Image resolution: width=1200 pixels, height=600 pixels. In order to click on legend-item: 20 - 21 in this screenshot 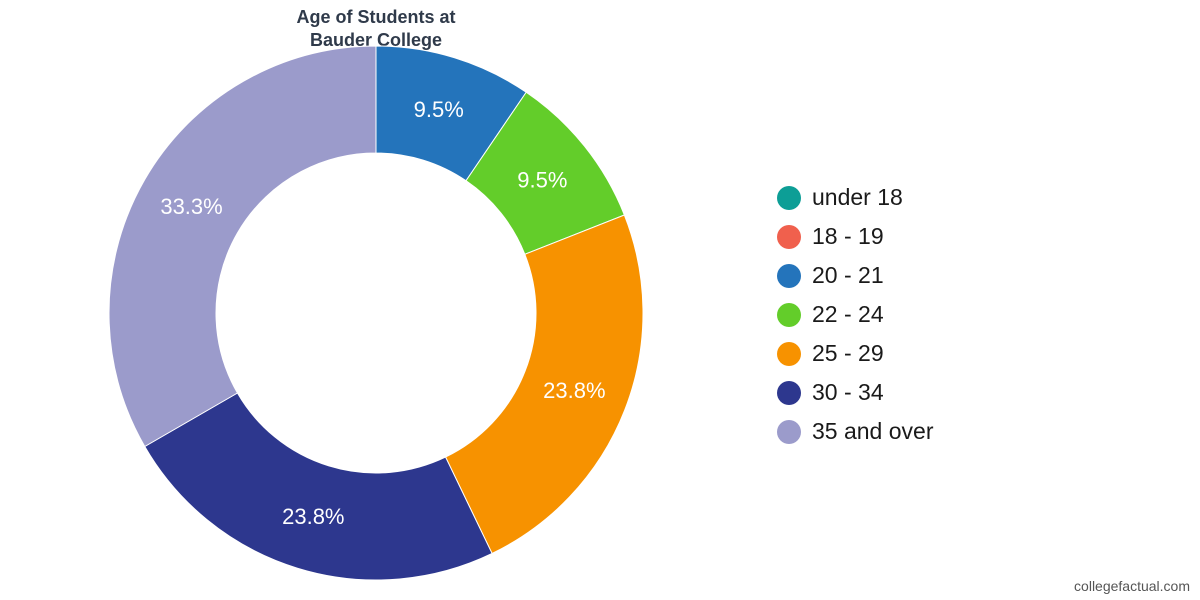, I will do `click(855, 275)`.